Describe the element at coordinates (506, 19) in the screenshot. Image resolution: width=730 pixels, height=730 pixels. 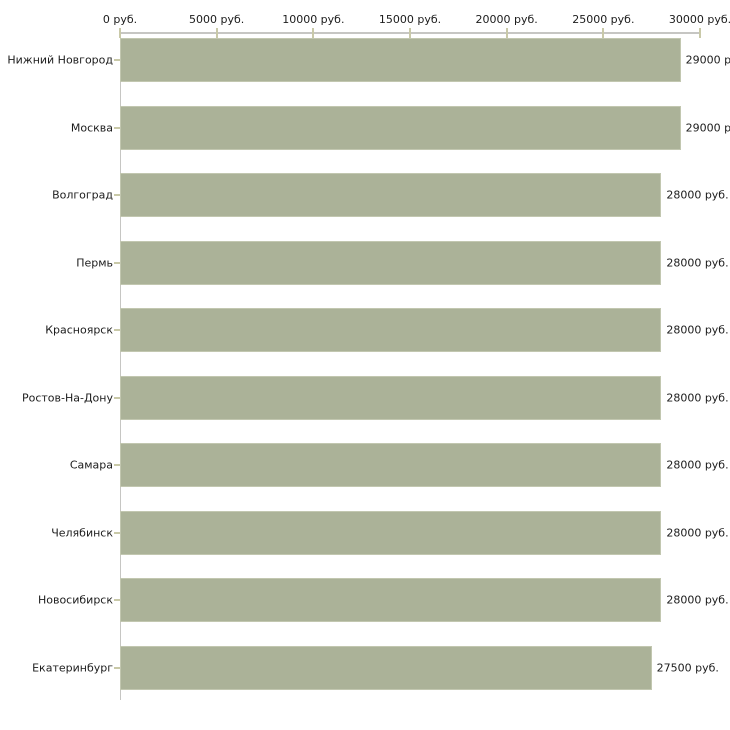
I see `x-axis-tick-label: 20000 руб.` at that location.